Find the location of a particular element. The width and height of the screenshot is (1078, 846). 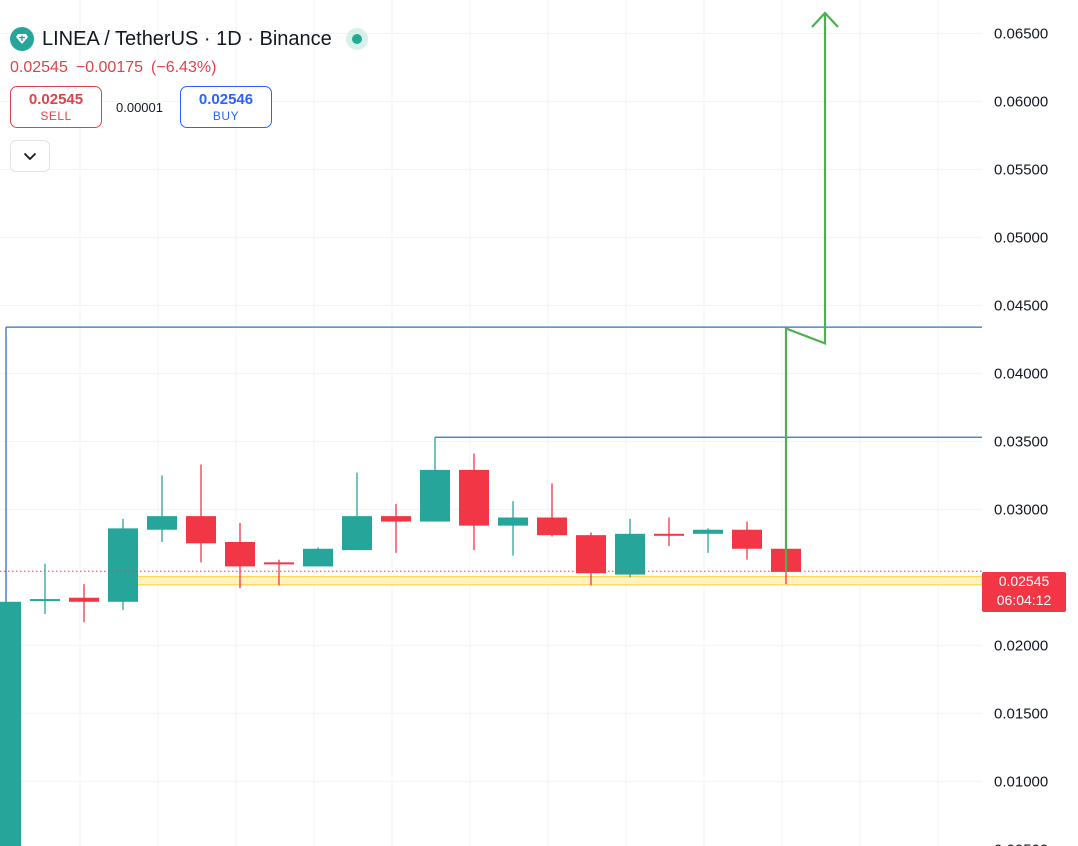

last-price-tag: 0.02545 06:04:12 is located at coordinates (1024, 592).